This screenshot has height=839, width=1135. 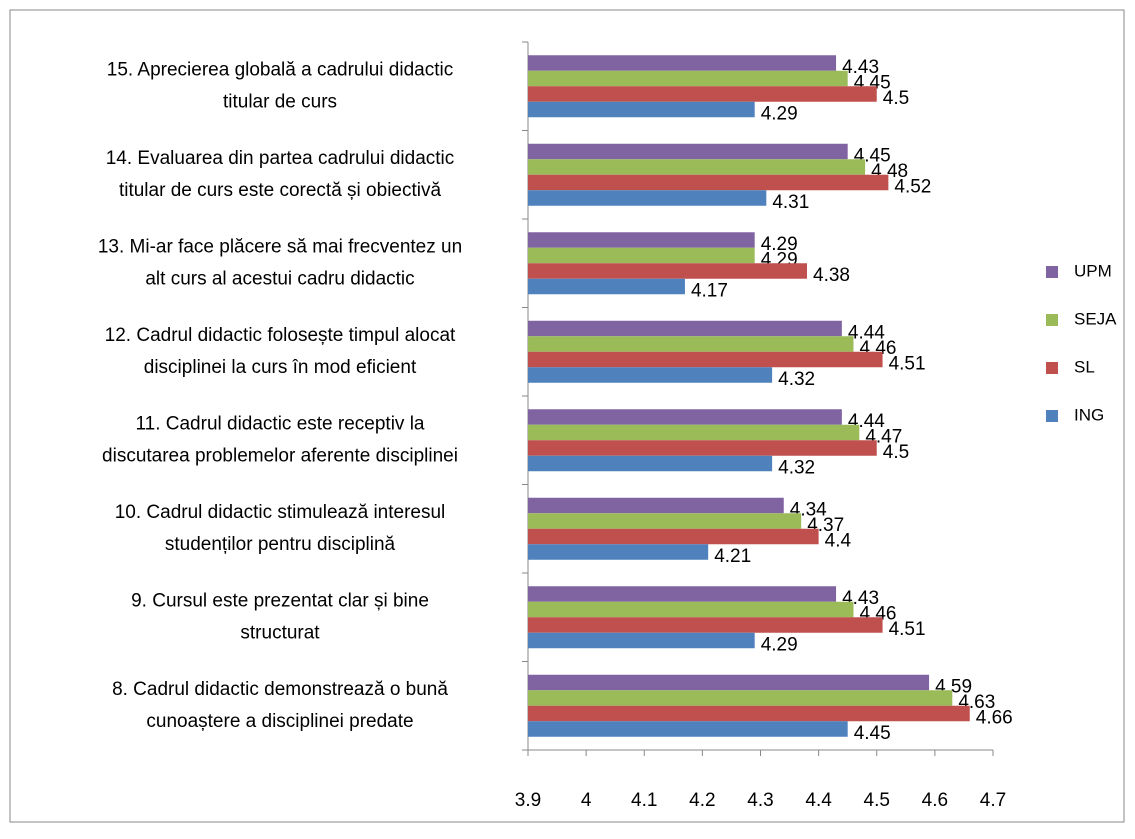 I want to click on x-tick-label: 4.3, so click(x=760, y=800).